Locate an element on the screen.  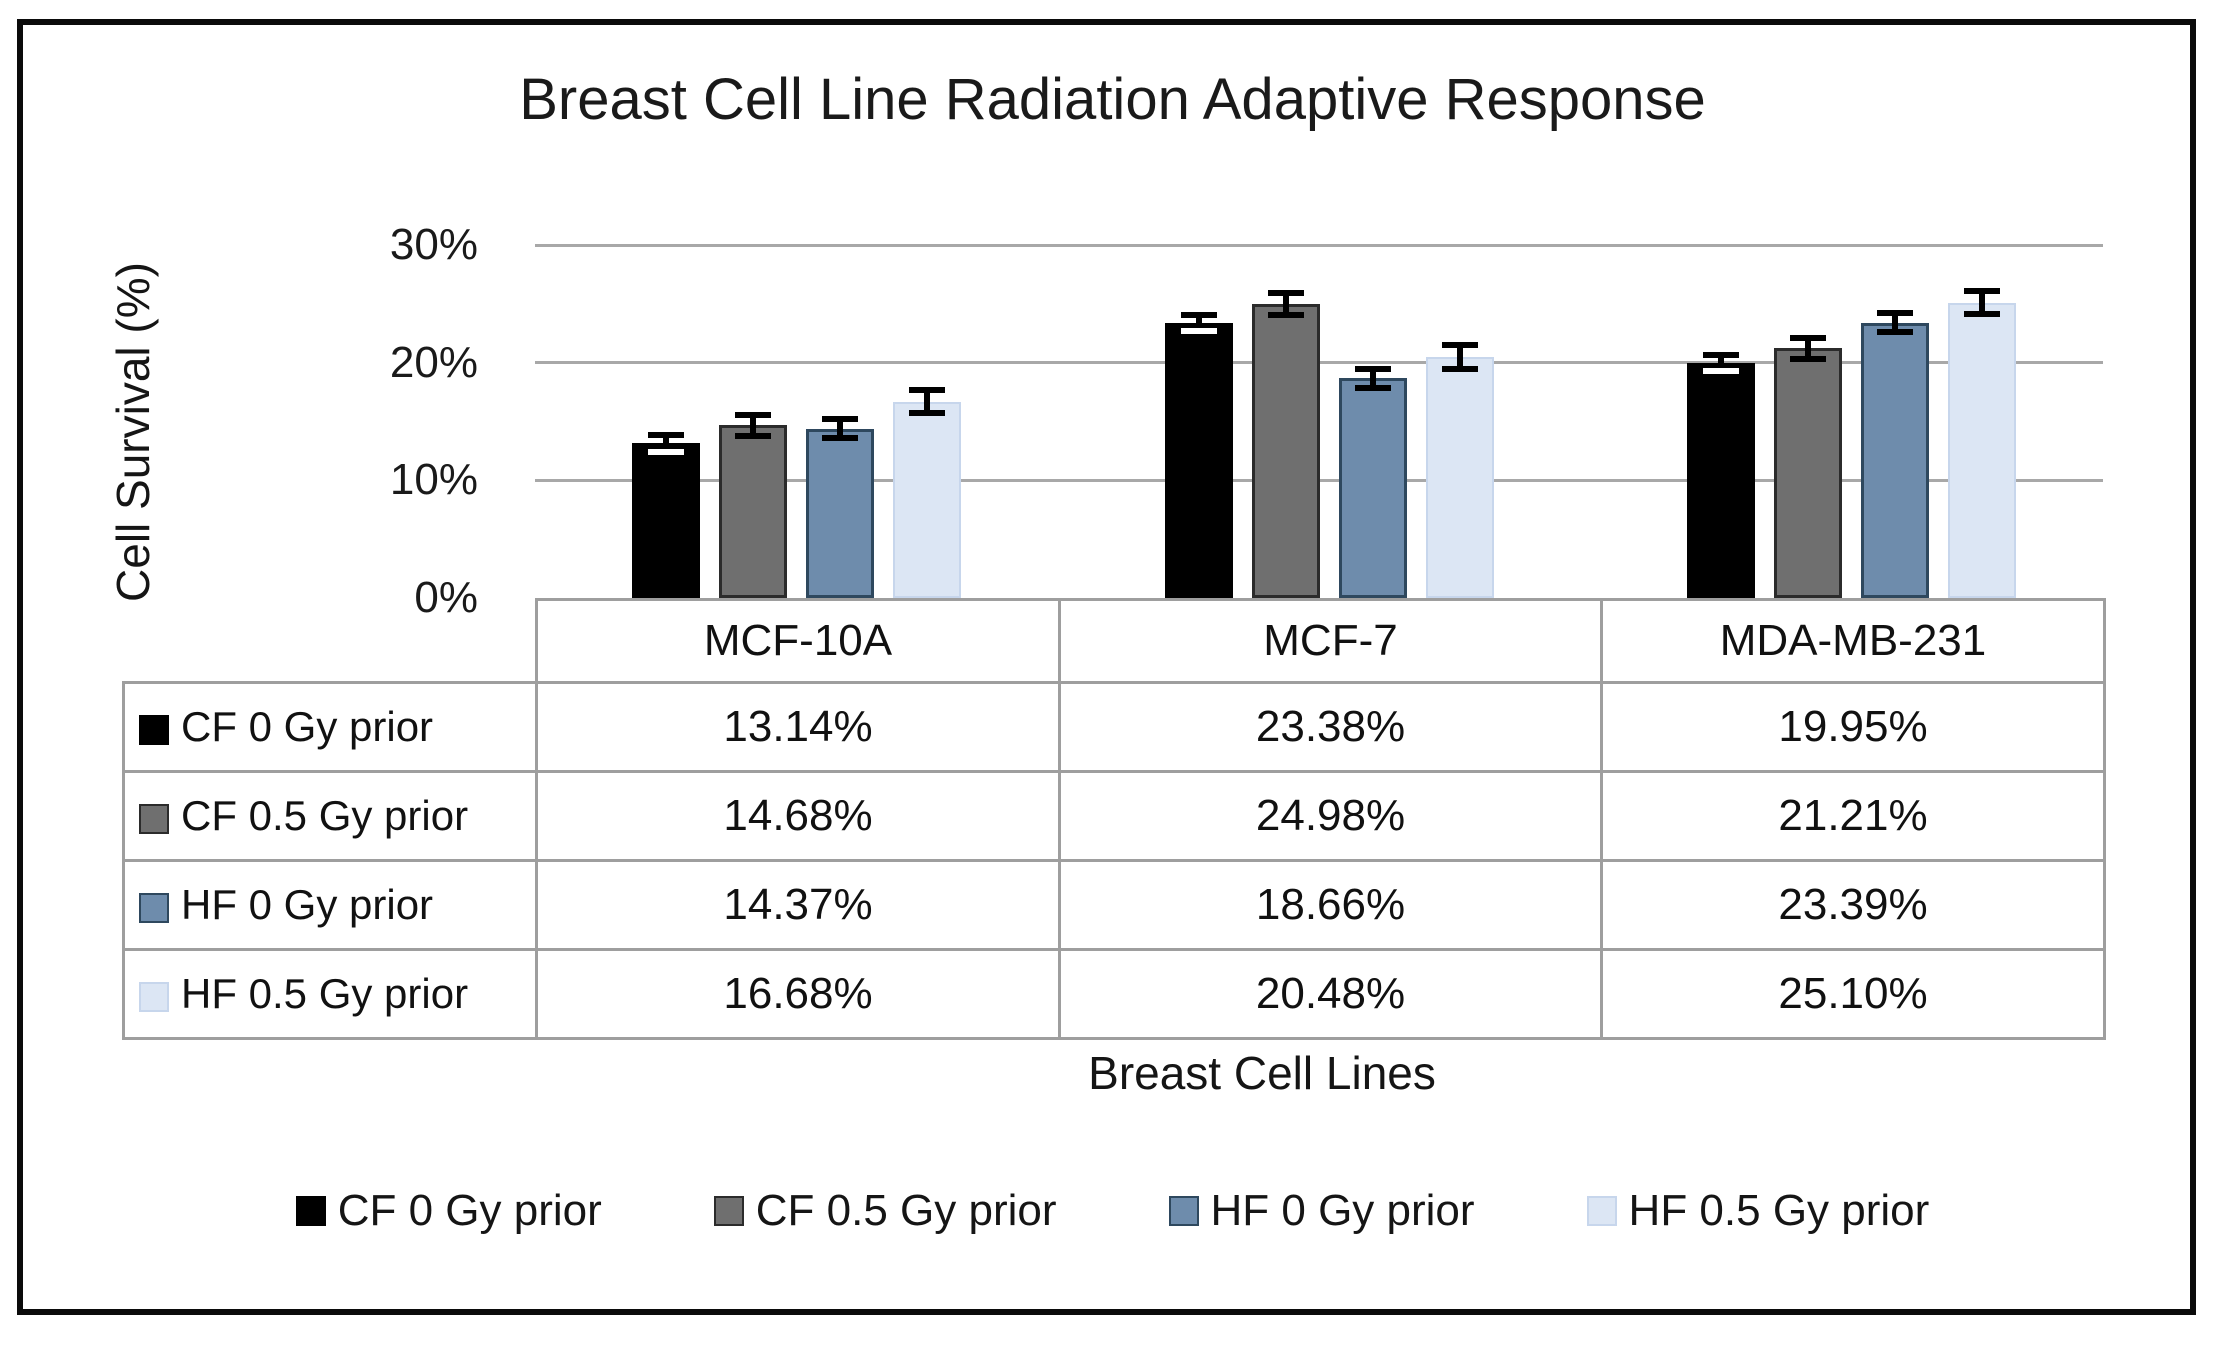
row-label-cell: CF 0.5 Gy prior is located at coordinates (330, 816).